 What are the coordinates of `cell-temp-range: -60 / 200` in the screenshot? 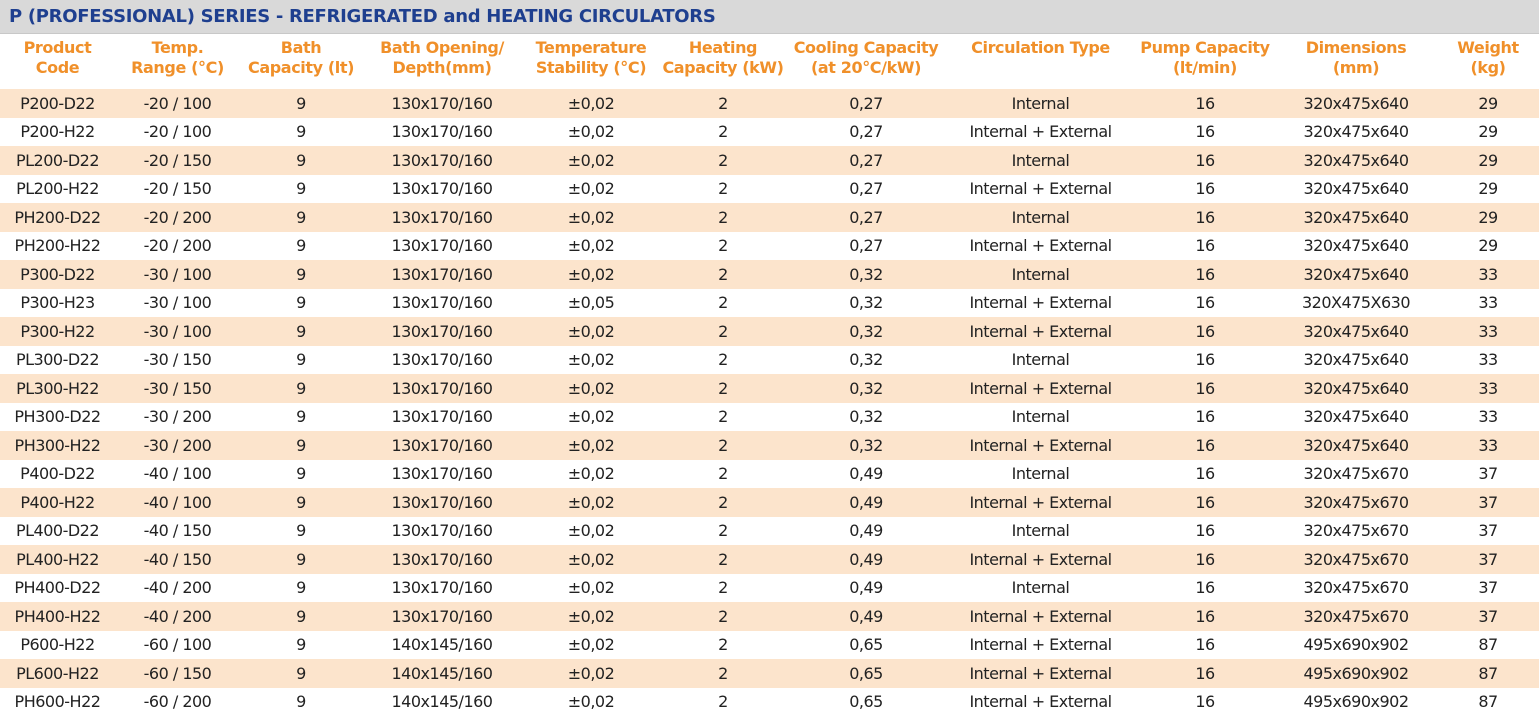 It's located at (177, 702).